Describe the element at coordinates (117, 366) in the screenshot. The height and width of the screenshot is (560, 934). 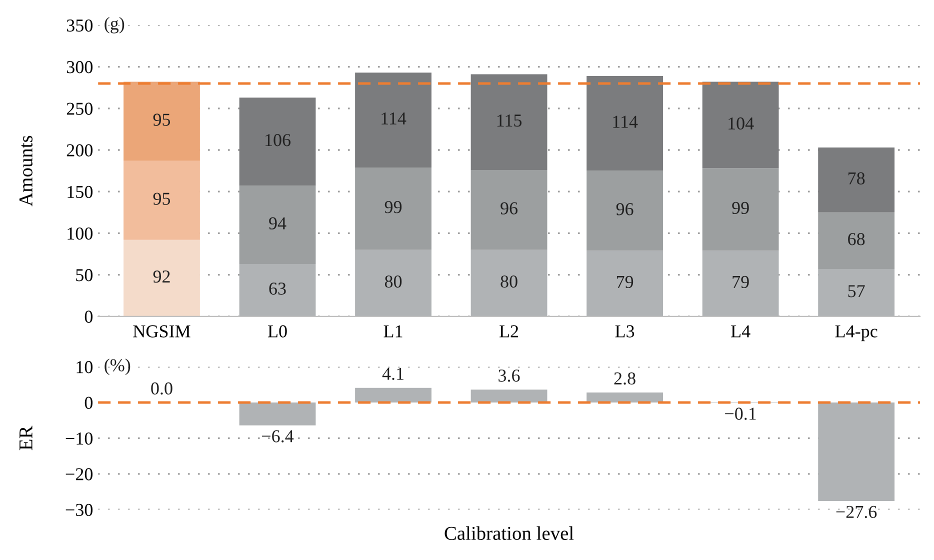
I see `annotation: (%)` at that location.